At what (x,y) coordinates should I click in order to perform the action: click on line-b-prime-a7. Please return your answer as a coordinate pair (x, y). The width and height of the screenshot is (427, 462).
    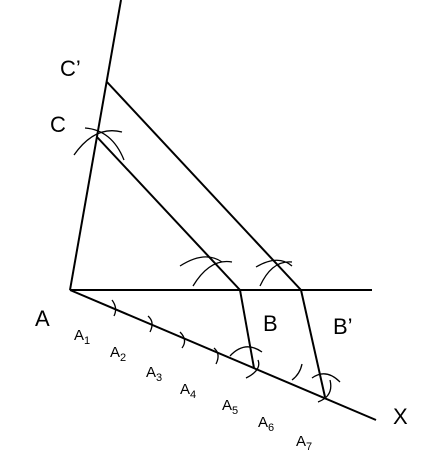
    Looking at the image, I should click on (313, 343).